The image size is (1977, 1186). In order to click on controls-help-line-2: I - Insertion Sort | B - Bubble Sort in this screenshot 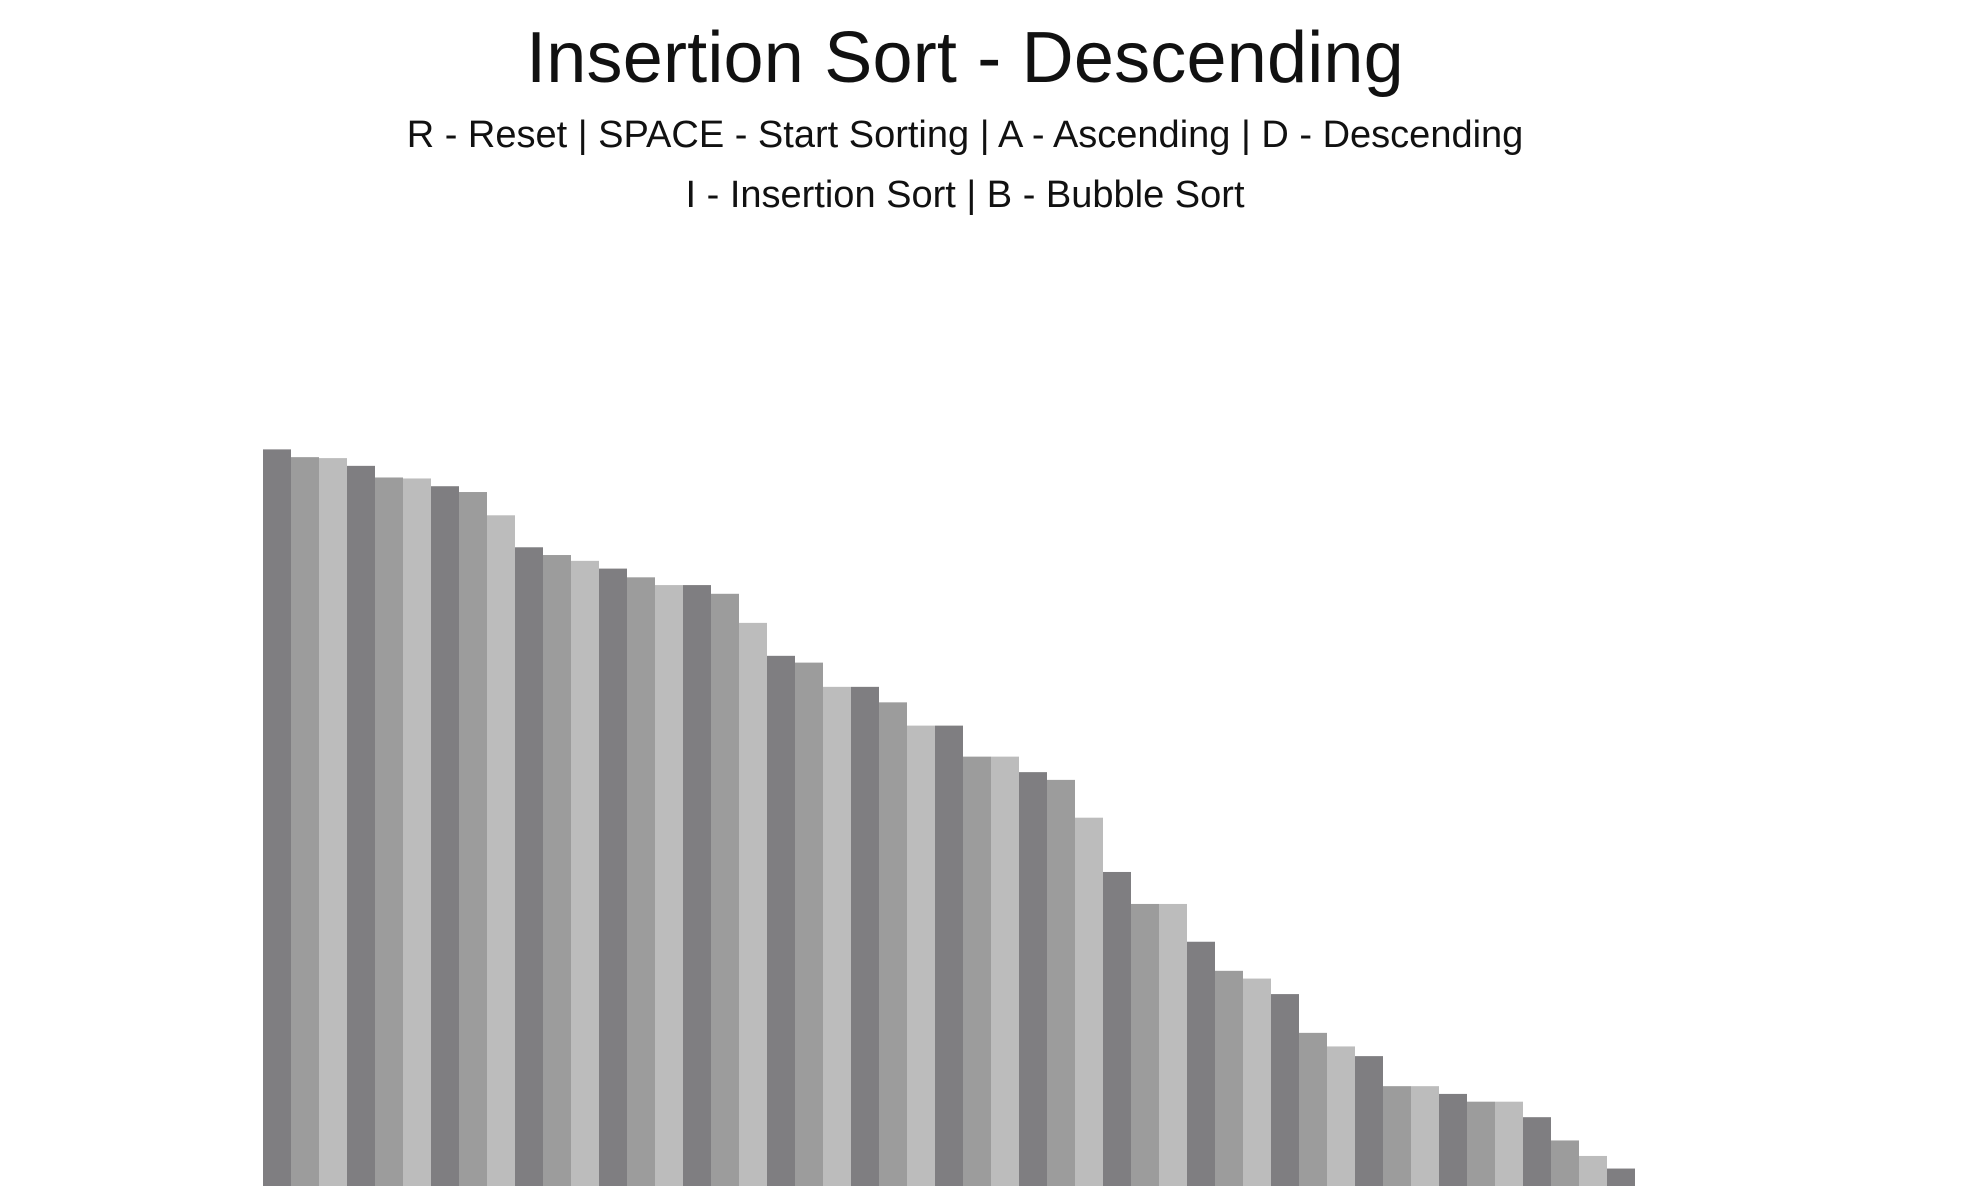, I will do `click(965, 195)`.